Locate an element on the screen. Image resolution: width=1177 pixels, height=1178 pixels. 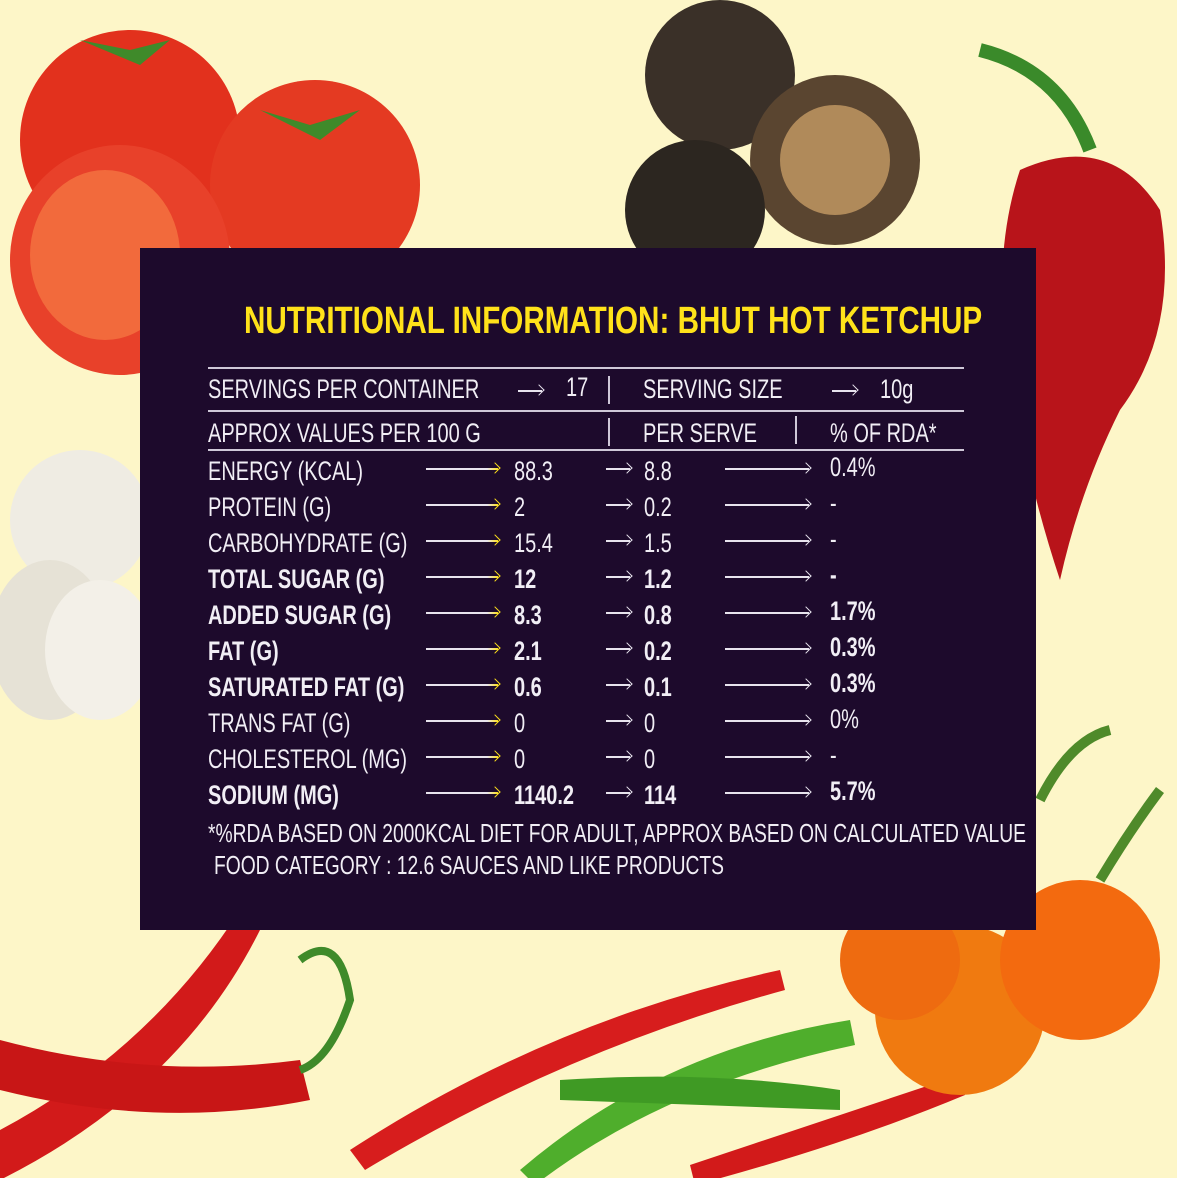
nutrient-per100: 88.3 is located at coordinates (533, 471).